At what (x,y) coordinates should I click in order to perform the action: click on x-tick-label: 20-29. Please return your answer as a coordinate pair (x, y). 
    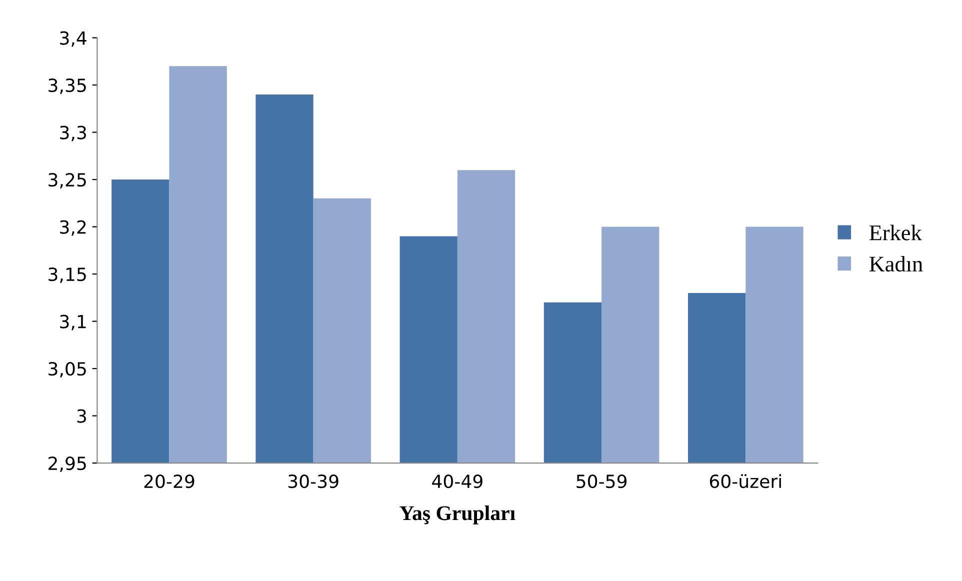
    Looking at the image, I should click on (169, 481).